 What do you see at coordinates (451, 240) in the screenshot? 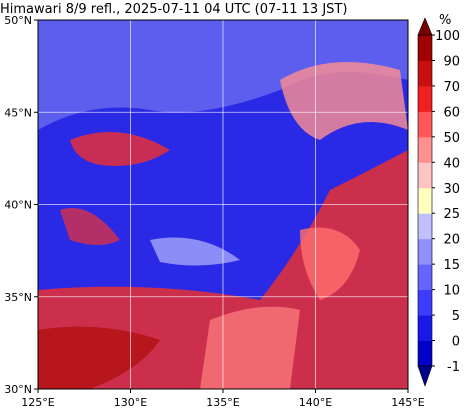
I see `colorbar-label: 20` at bounding box center [451, 240].